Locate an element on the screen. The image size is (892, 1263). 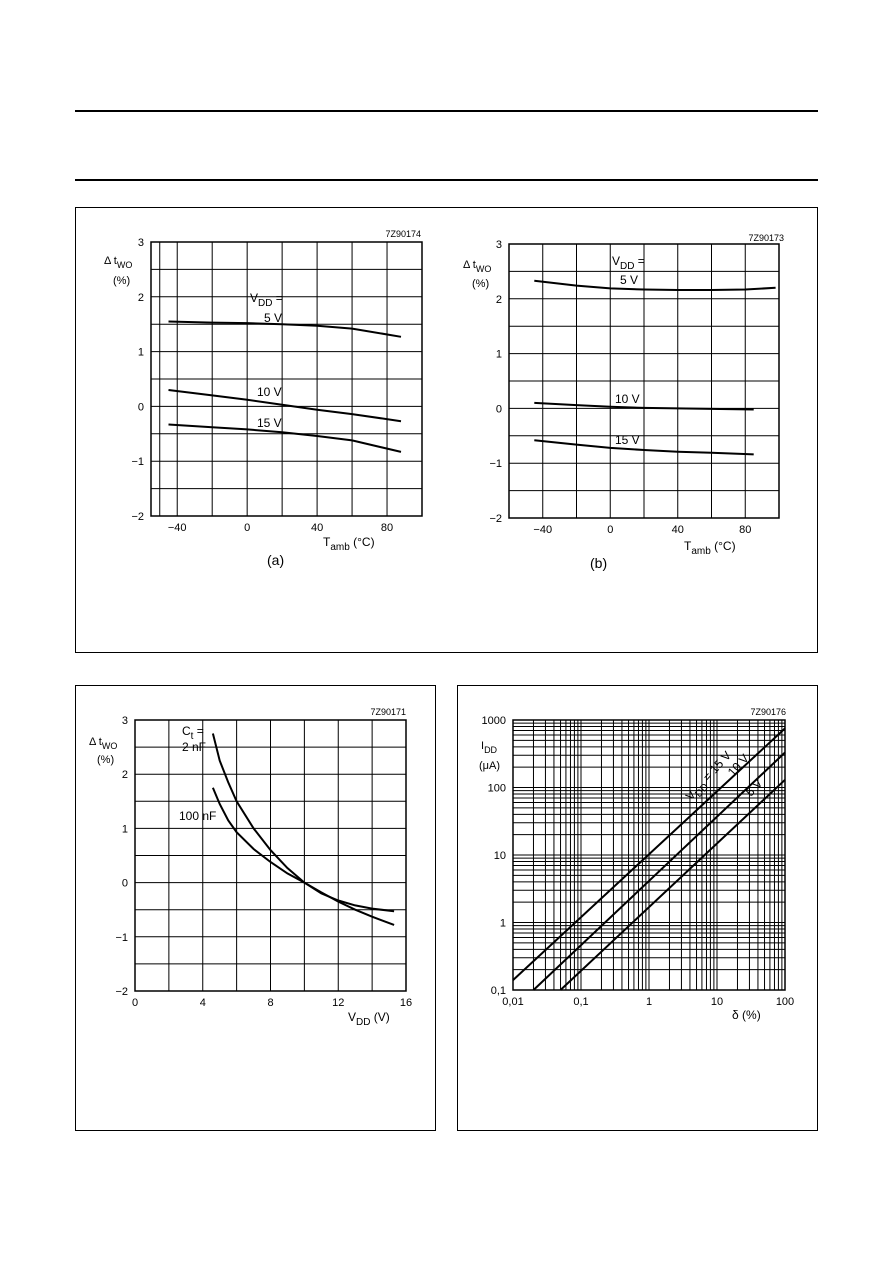
x-tick-label: 16 is located at coordinates (406, 1003).